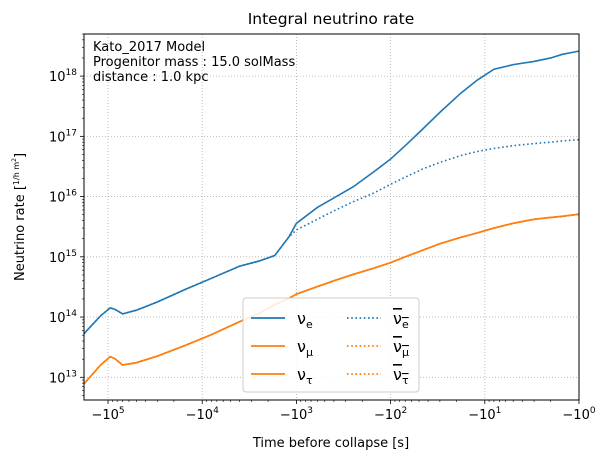  I want to click on y-axis-label-unit-num: 1, so click(16, 182).